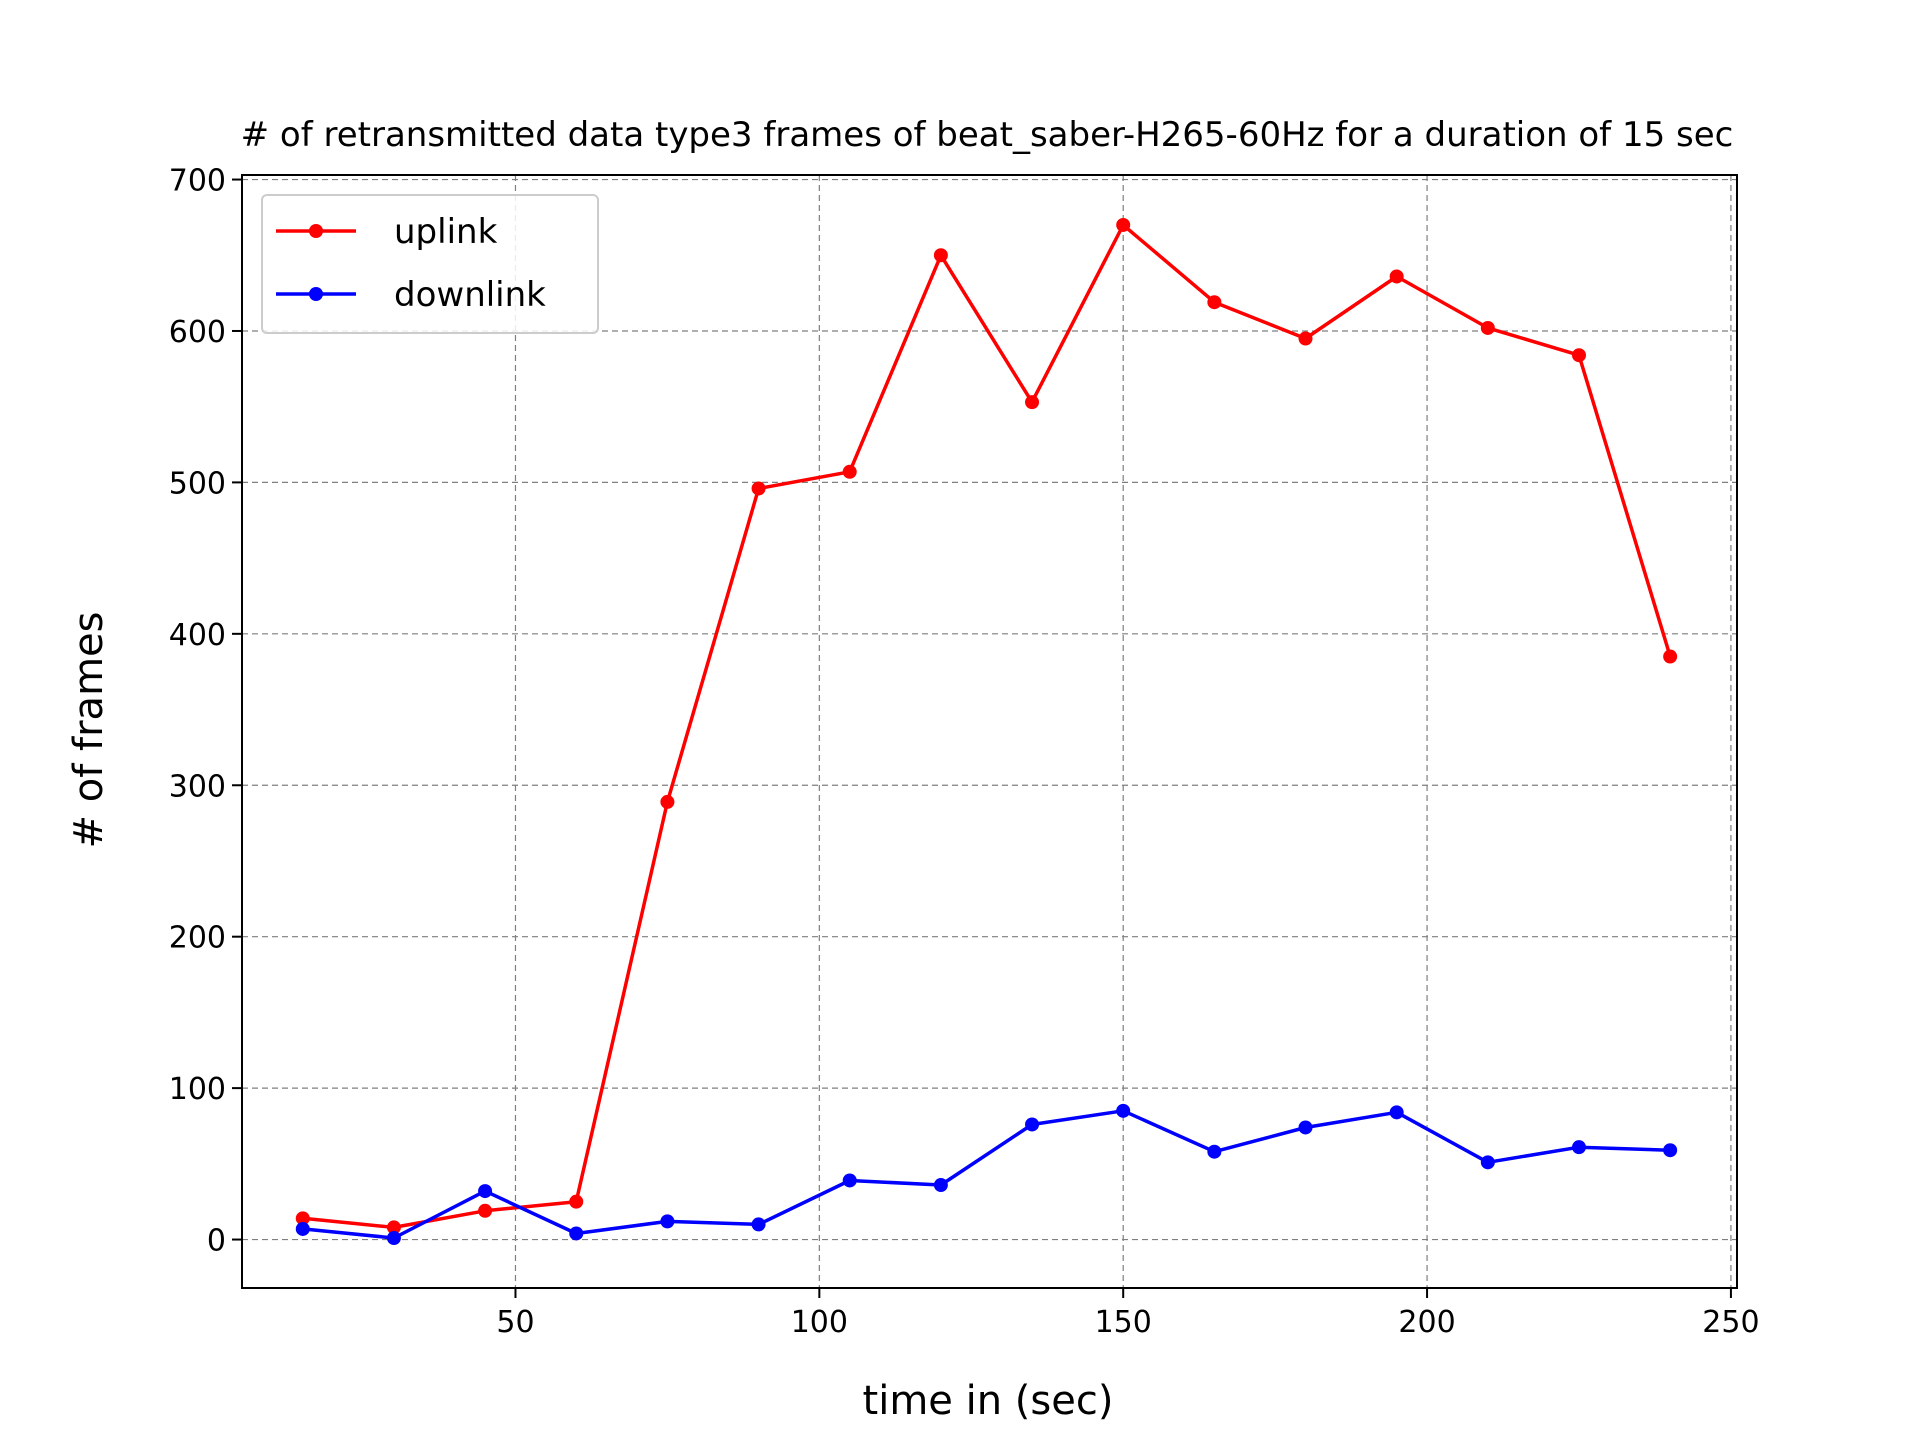  What do you see at coordinates (515, 1322) in the screenshot?
I see `x-tick-label: 50` at bounding box center [515, 1322].